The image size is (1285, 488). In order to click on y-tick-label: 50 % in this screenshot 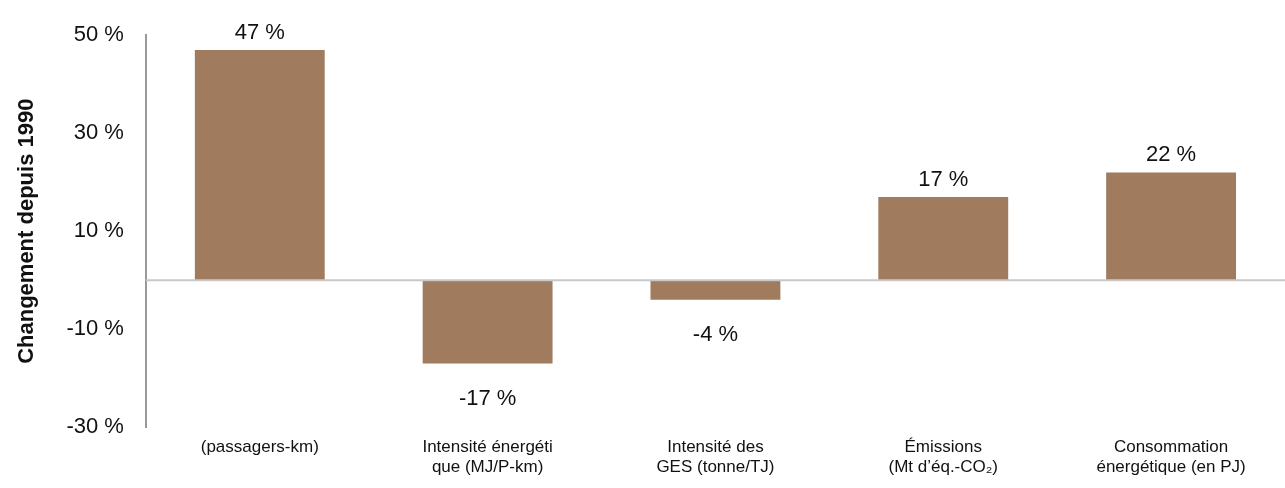, I will do `click(98, 34)`.